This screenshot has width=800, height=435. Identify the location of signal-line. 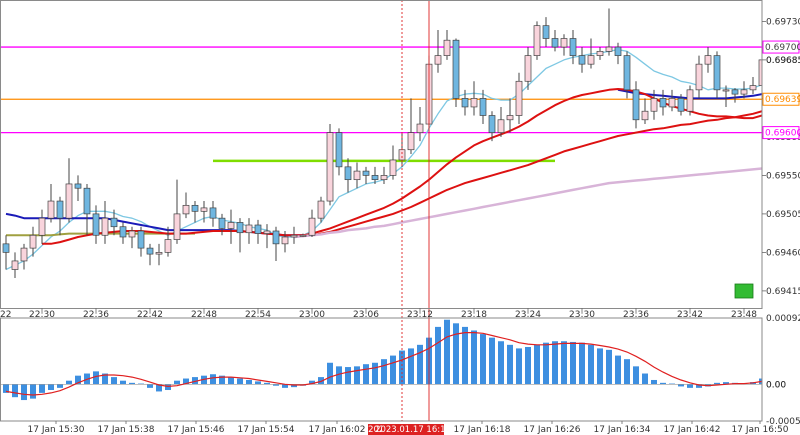
(383, 364).